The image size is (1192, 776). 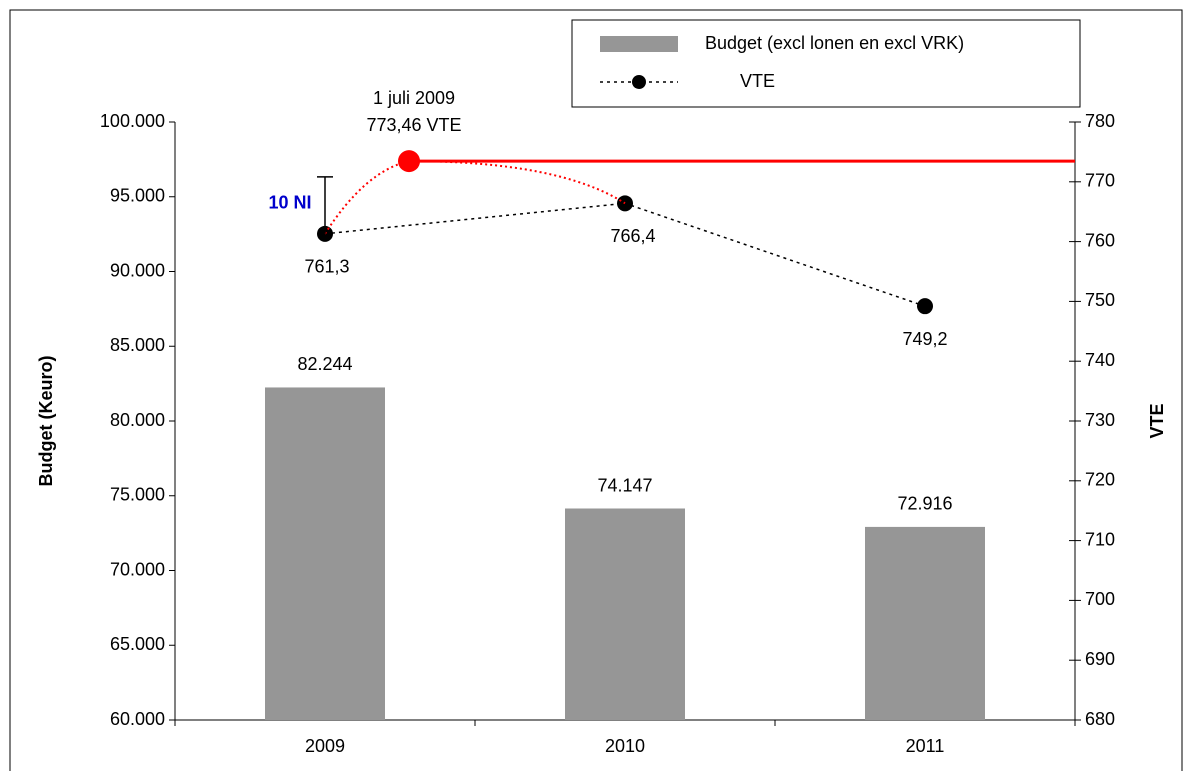 What do you see at coordinates (834, 43) in the screenshot?
I see `legend-label: Budget (excl lonen en excl VRK)` at bounding box center [834, 43].